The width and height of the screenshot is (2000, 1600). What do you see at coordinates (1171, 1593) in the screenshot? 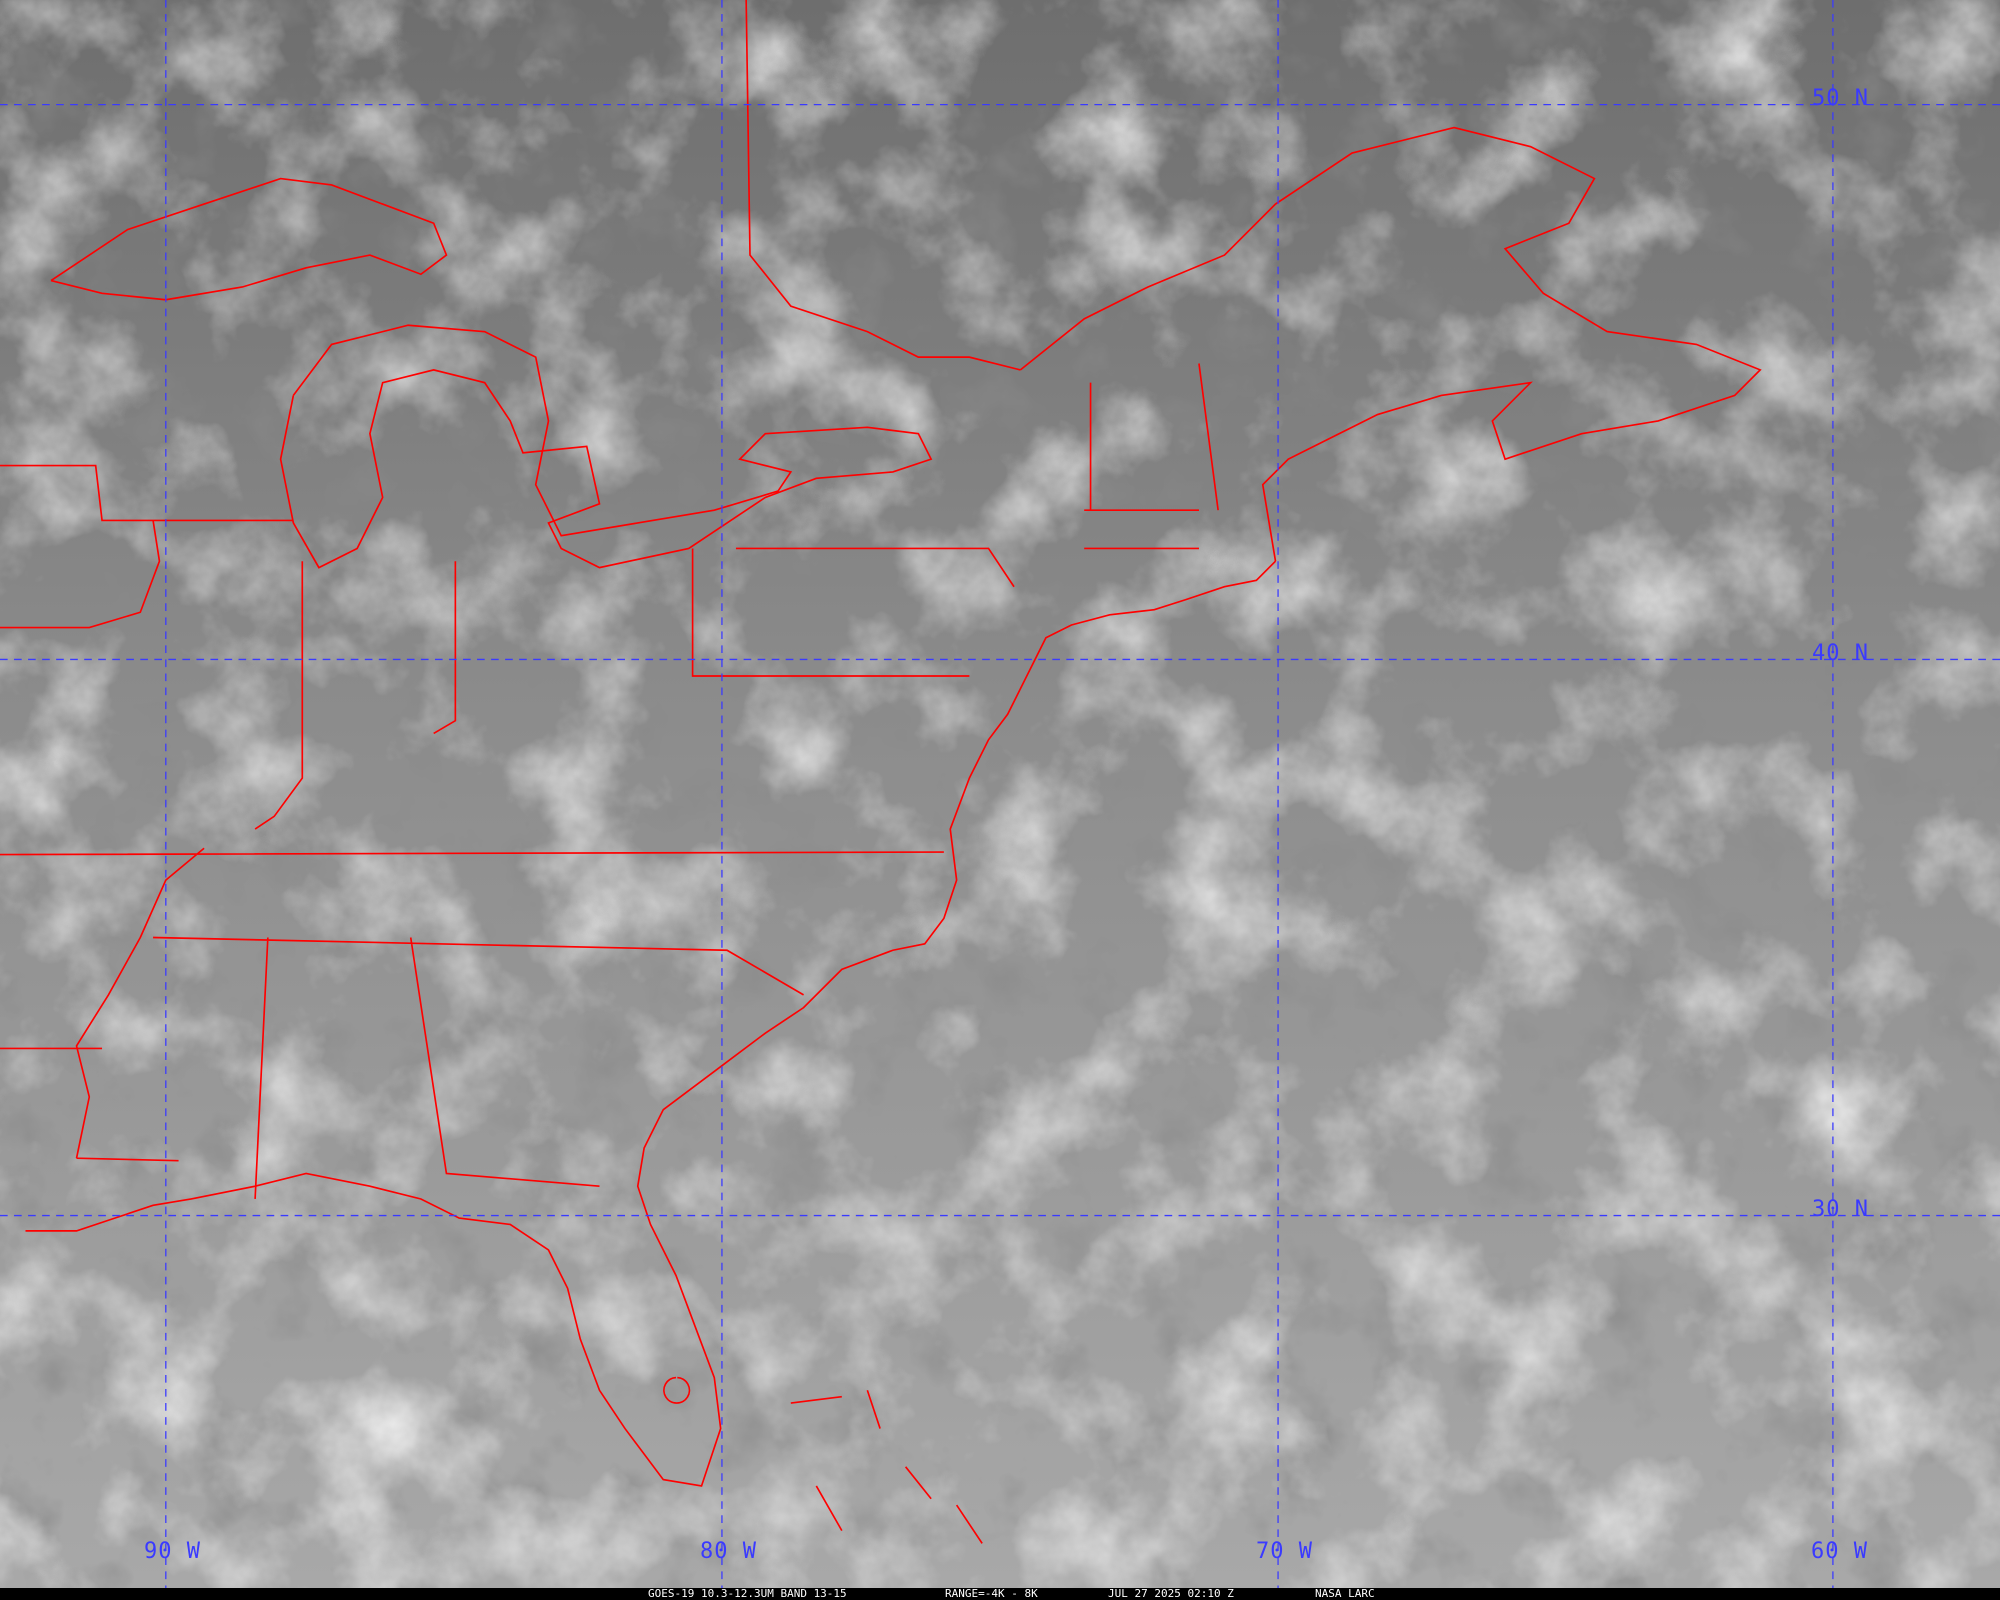
I see `datetime: JUL 27 2025 02:10 Z` at bounding box center [1171, 1593].